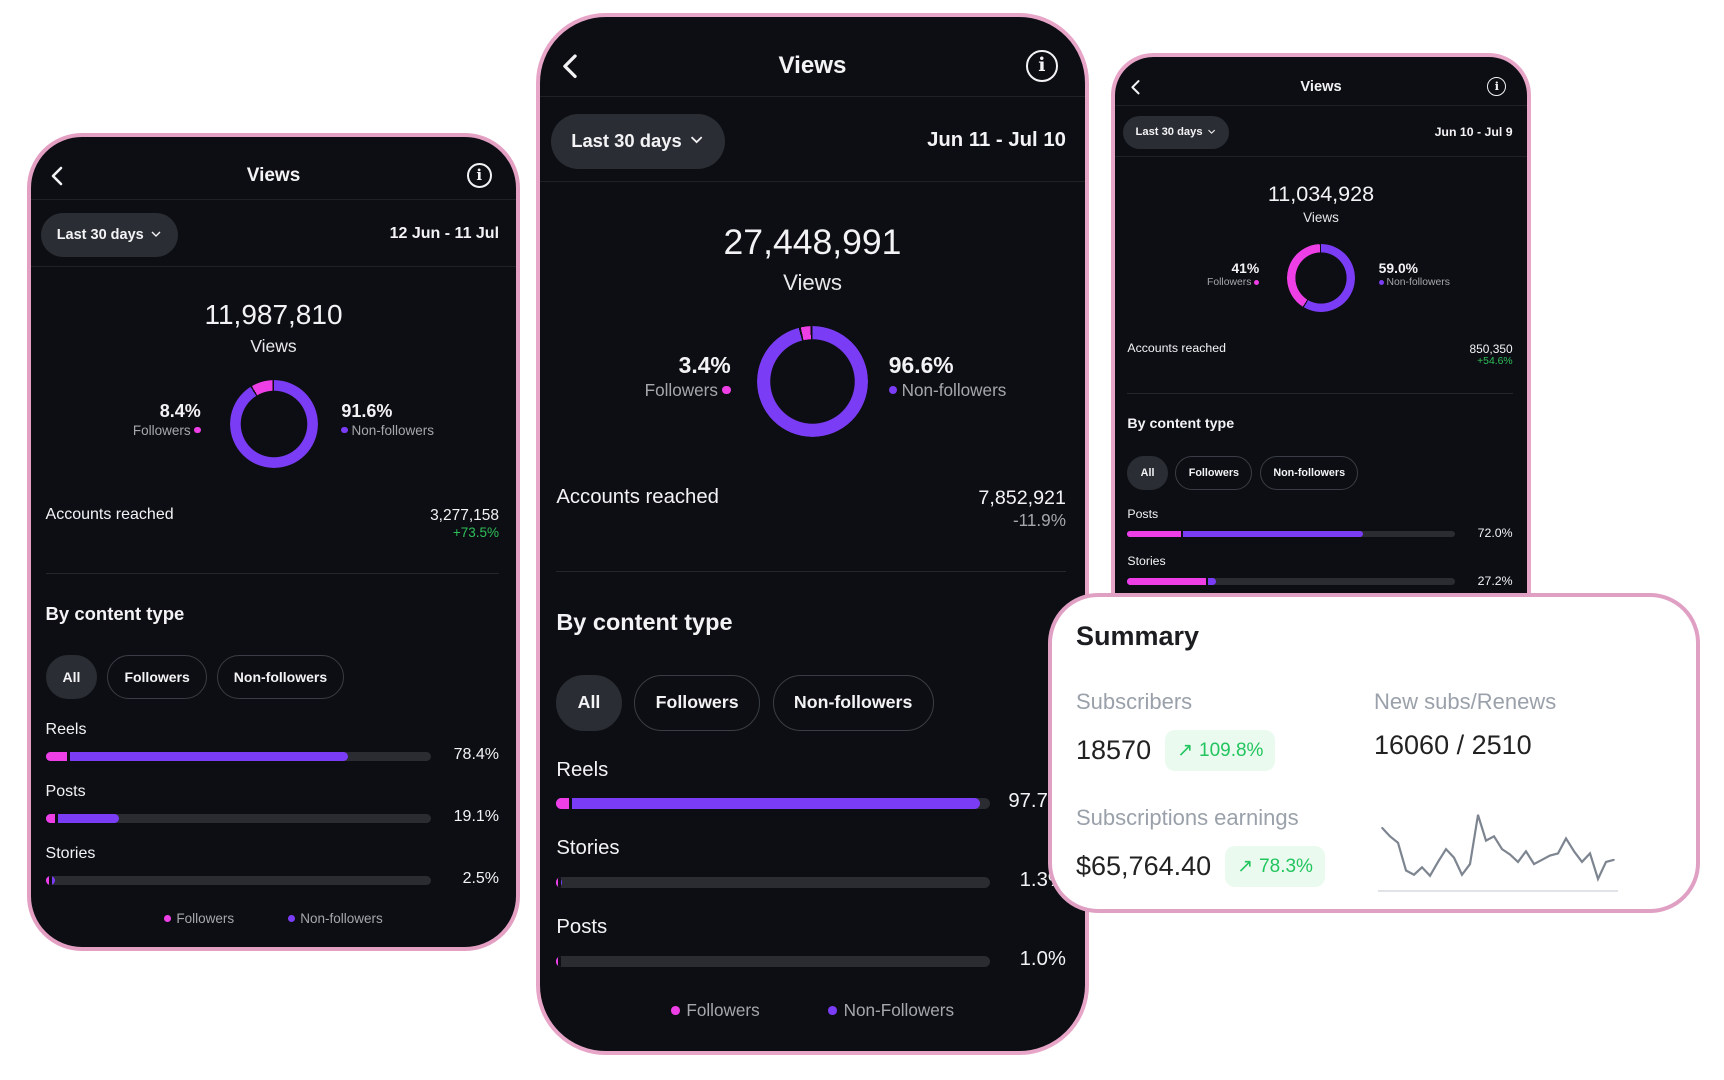 This screenshot has height=1080, width=1724. Describe the element at coordinates (715, 1010) in the screenshot. I see `legend-item: Followers` at that location.